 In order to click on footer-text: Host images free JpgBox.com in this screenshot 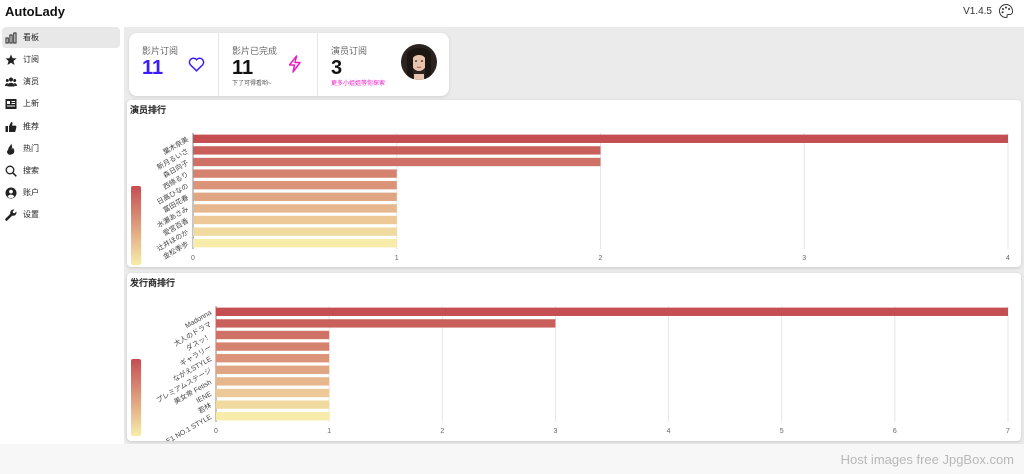, I will do `click(927, 459)`.